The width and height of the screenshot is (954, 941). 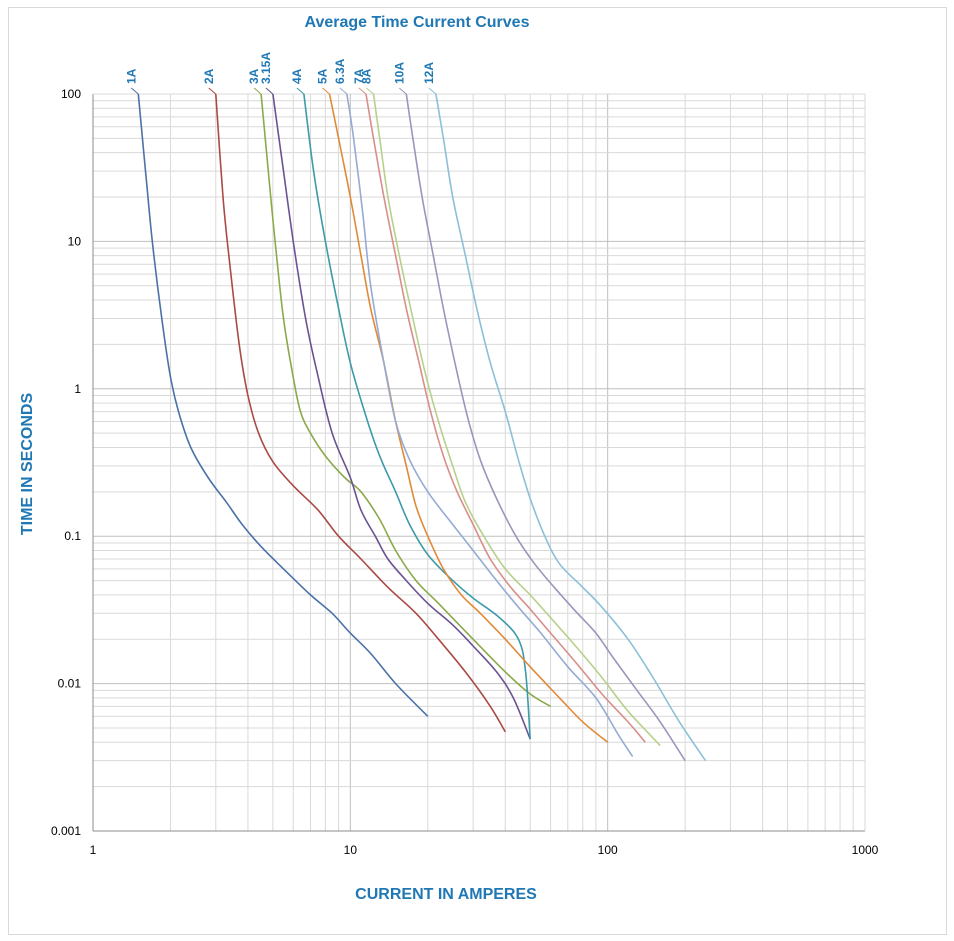 What do you see at coordinates (66, 462) in the screenshot?
I see `y-tick-labels: 100 10 1 0.1 0.01 0.001` at bounding box center [66, 462].